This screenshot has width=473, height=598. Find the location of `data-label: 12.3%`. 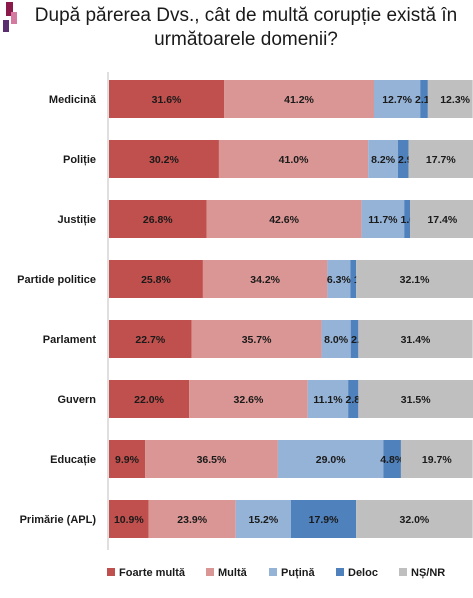

data-label: 12.3% is located at coordinates (455, 100).